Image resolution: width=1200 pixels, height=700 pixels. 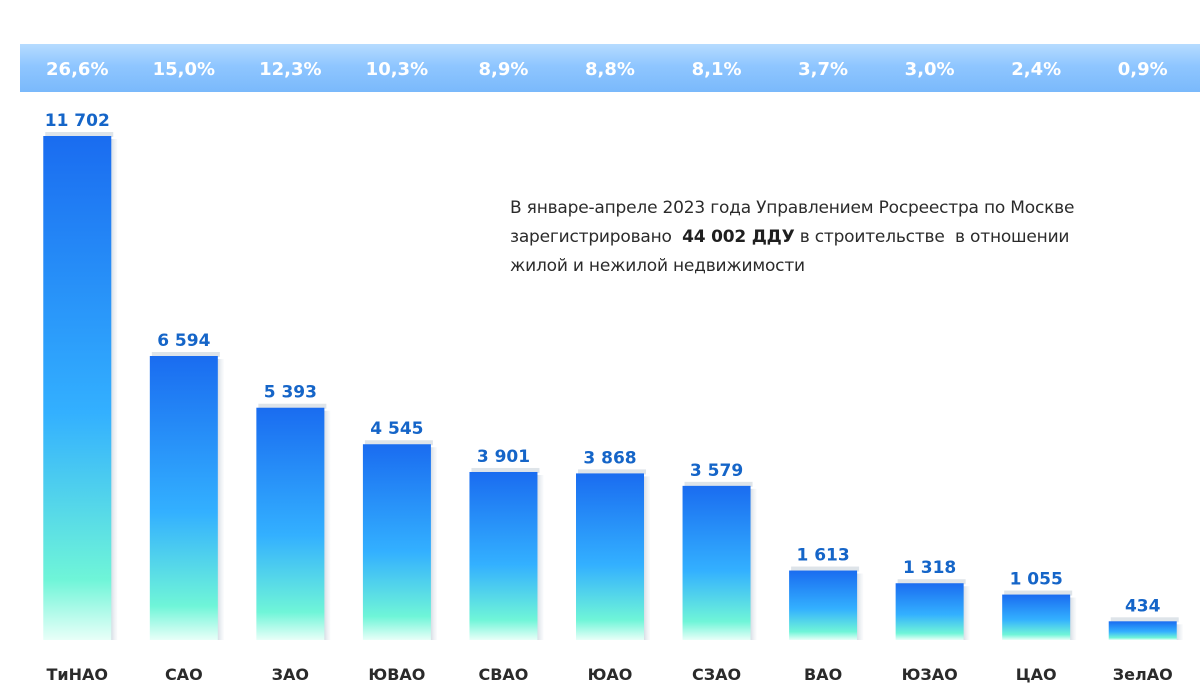 What do you see at coordinates (822, 556) in the screenshot?
I see `value-label: 1 613` at bounding box center [822, 556].